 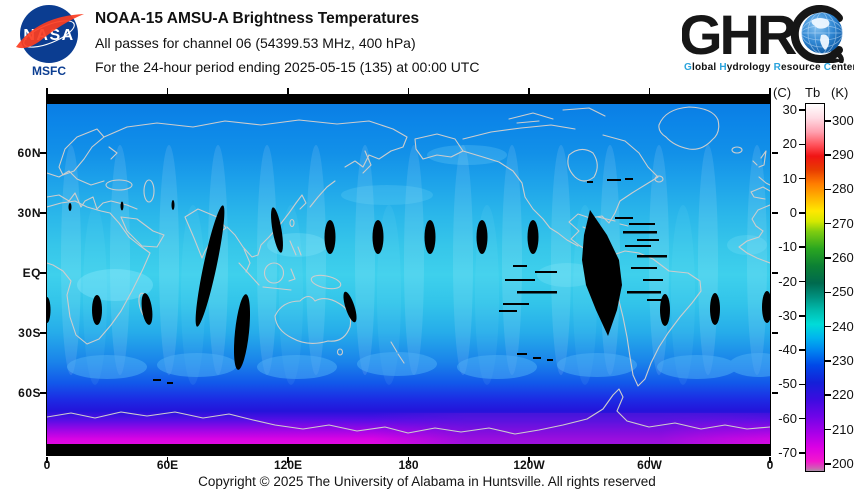 What do you see at coordinates (29, 393) in the screenshot?
I see `y-axis-label: 60S` at bounding box center [29, 393].